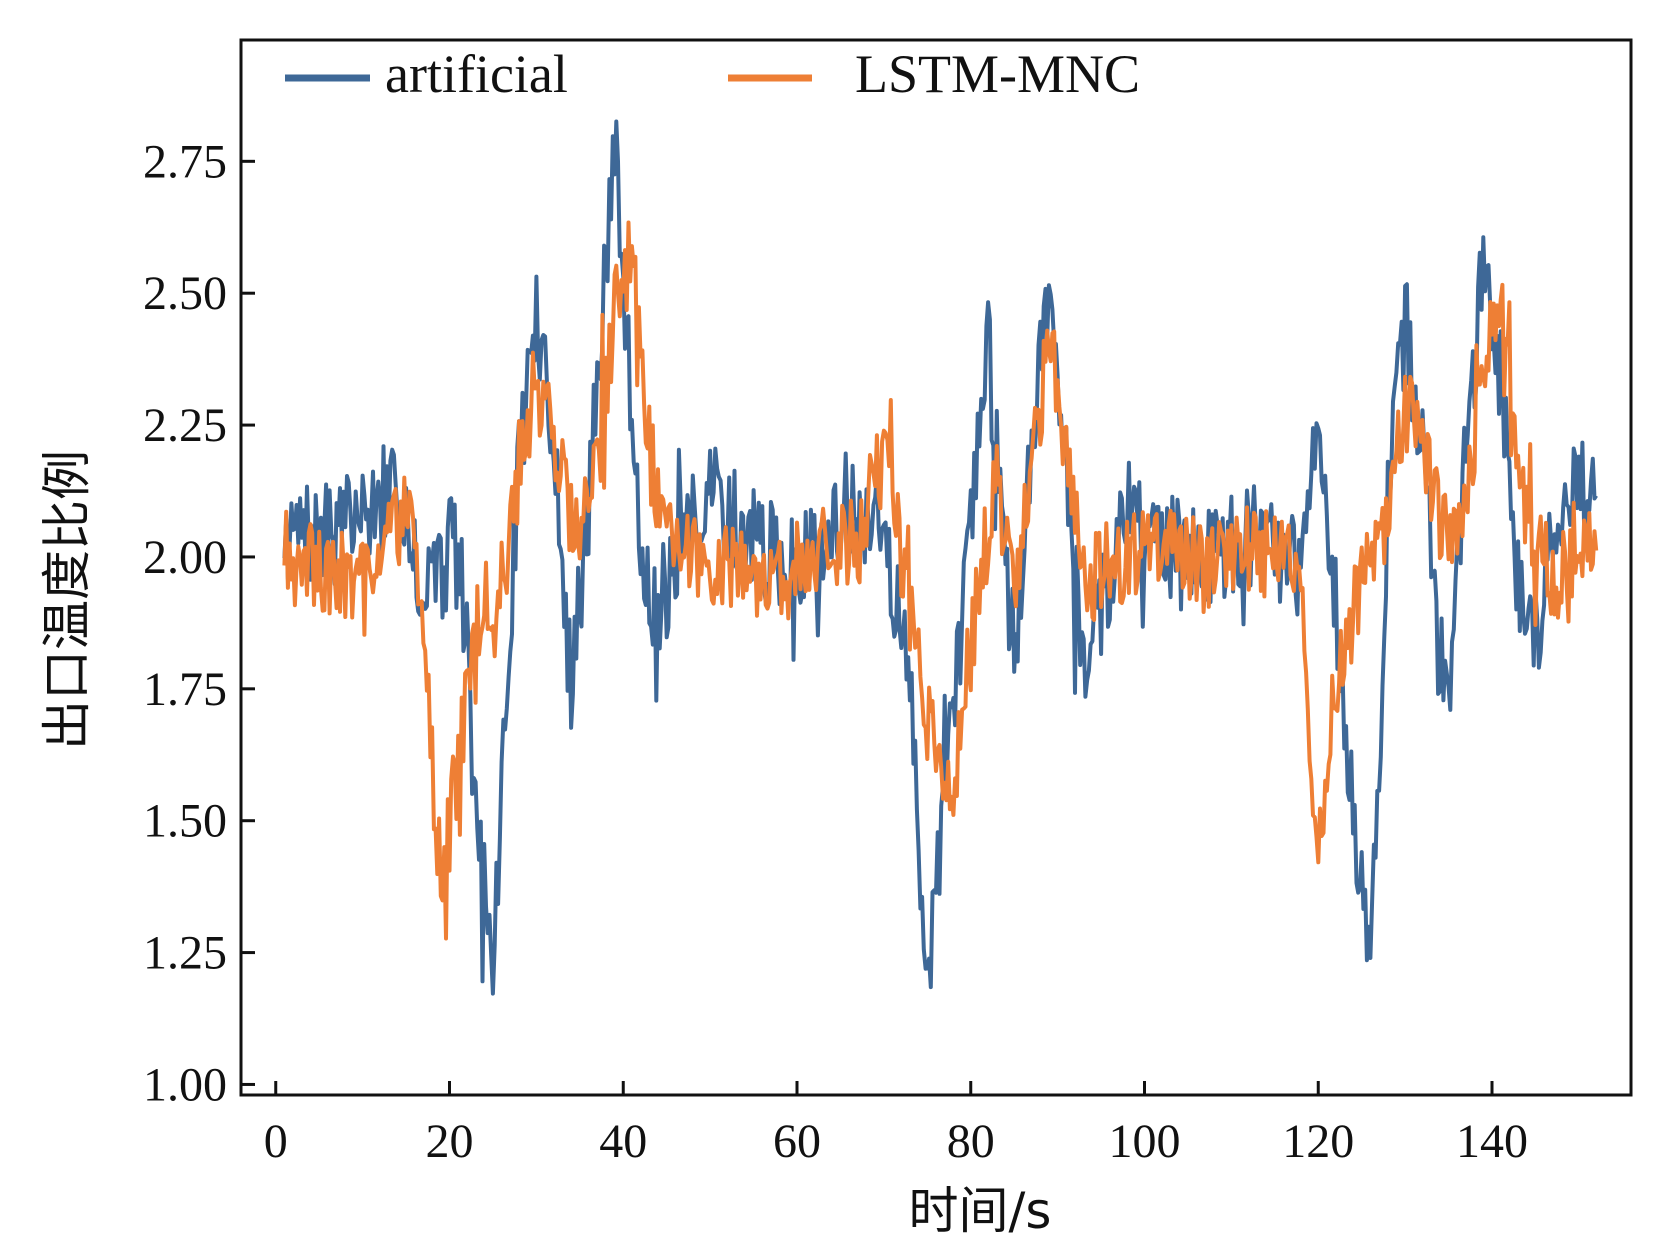 This screenshot has height=1254, width=1677. I want to click on legend-label-artificial: artificial, so click(476, 74).